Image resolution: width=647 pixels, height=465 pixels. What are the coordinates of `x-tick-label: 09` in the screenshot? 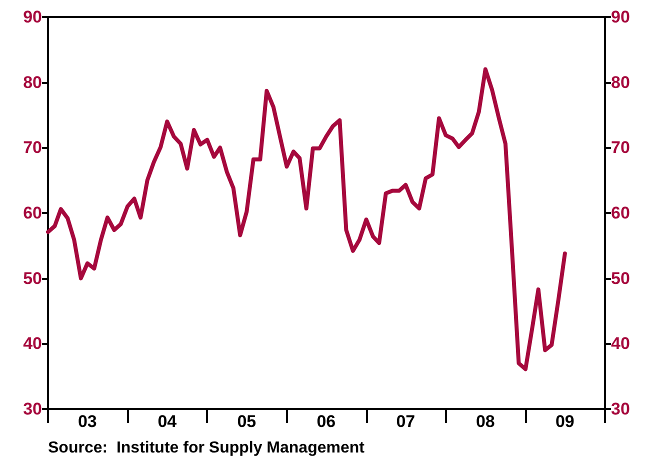 It's located at (564, 421).